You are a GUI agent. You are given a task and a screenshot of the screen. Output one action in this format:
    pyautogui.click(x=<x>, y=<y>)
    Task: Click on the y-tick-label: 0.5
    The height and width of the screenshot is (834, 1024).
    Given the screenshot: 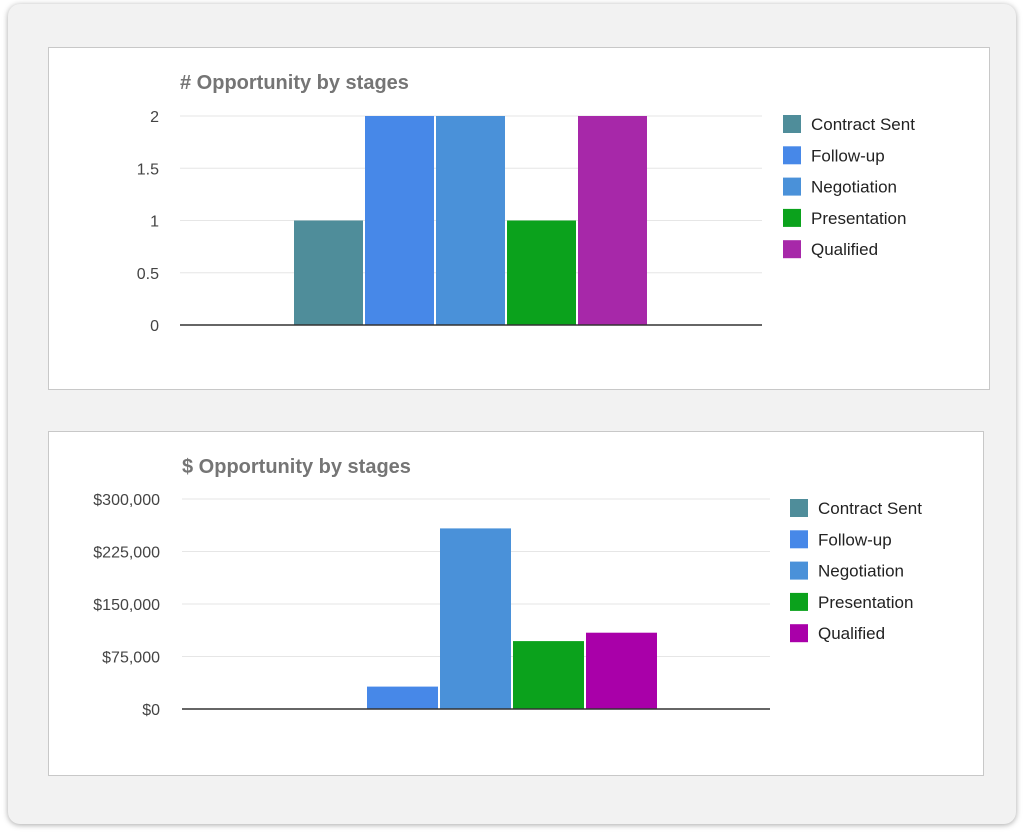 What is the action you would take?
    pyautogui.click(x=148, y=274)
    